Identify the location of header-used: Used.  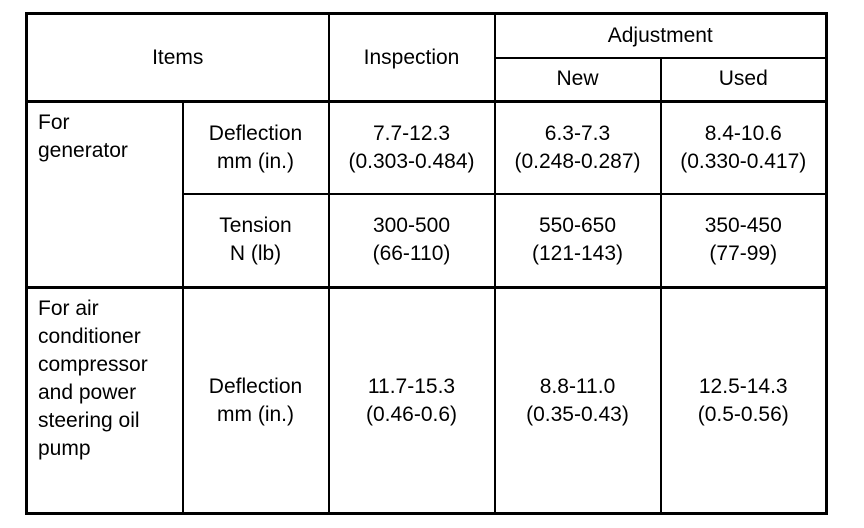
(743, 79).